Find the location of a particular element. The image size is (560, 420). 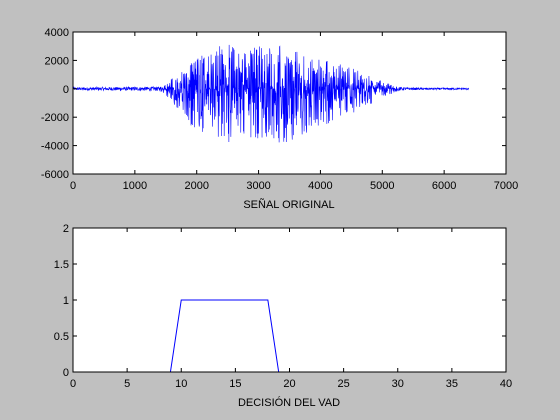

vad-xtick-label: 20 is located at coordinates (289, 384).